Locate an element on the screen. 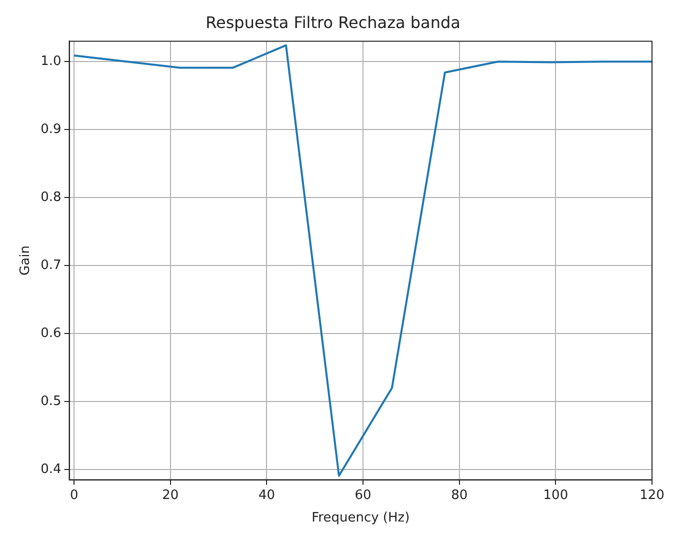  x-tick-label: 80 is located at coordinates (459, 495).